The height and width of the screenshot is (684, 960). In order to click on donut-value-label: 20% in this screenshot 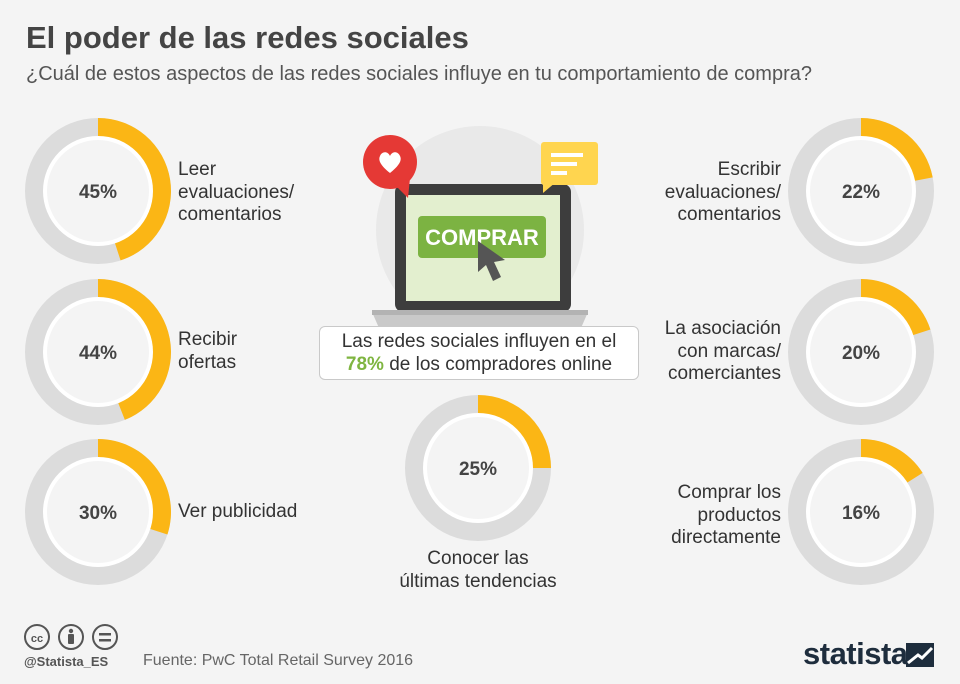, I will do `click(861, 353)`.